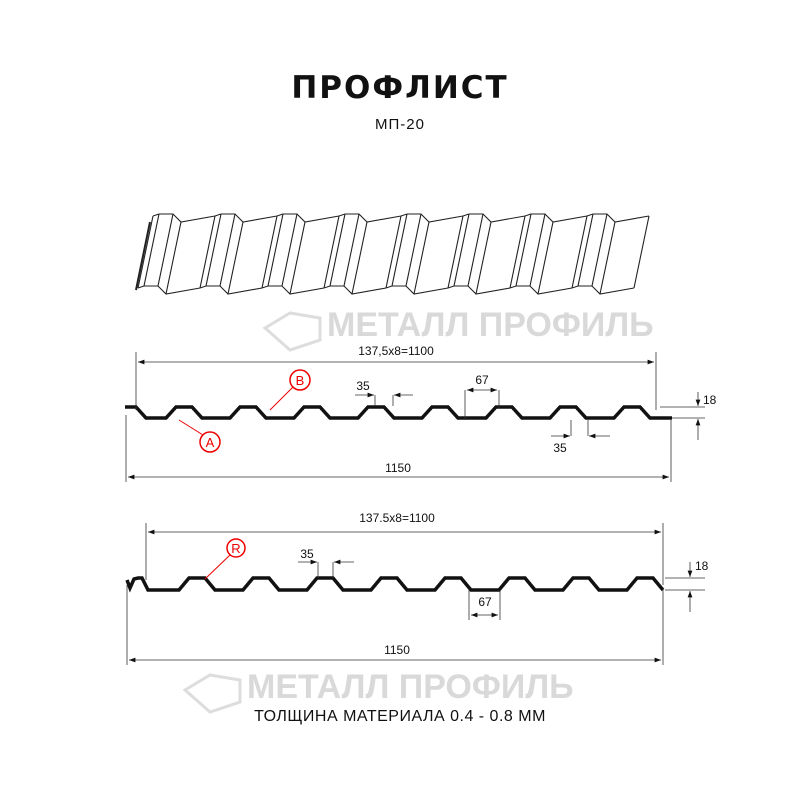  What do you see at coordinates (210, 442) in the screenshot?
I see `svg-text: A` at bounding box center [210, 442].